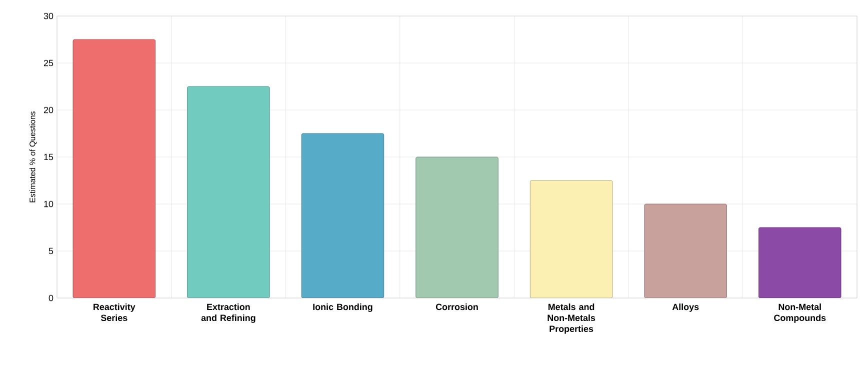 Image resolution: width=864 pixels, height=392 pixels. Describe the element at coordinates (457, 307) in the screenshot. I see `x-tick-label: Corrosion` at that location.